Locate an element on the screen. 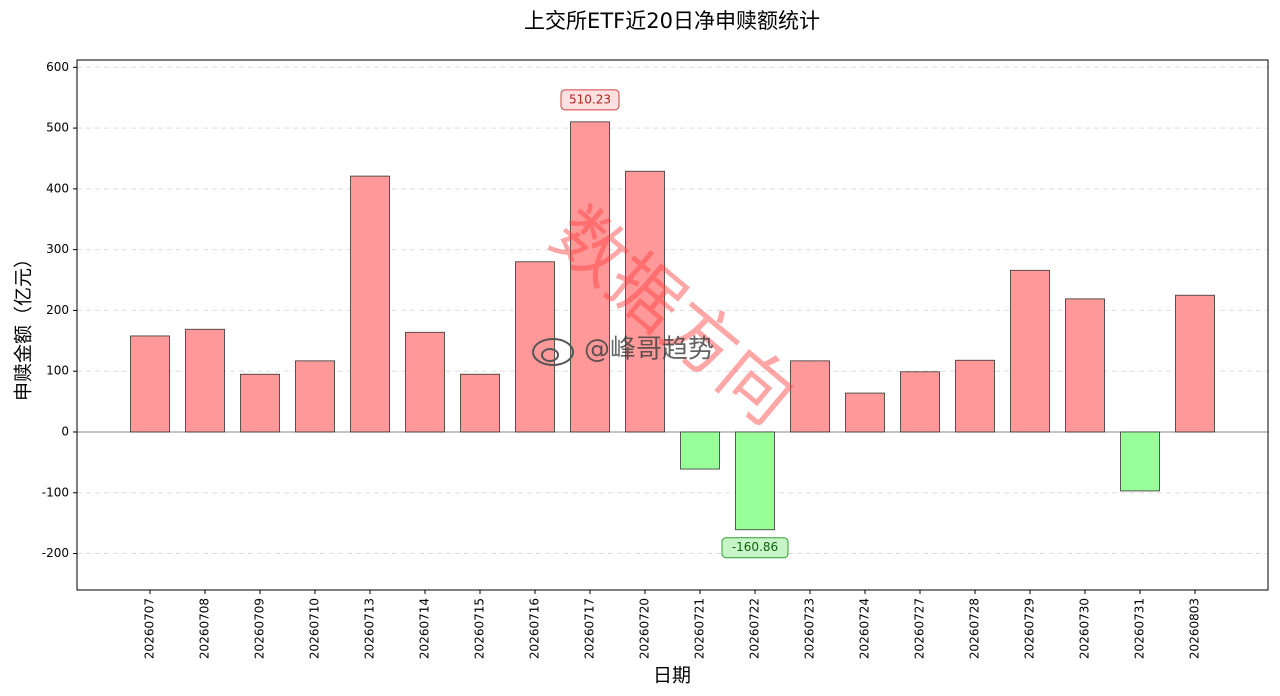 This screenshot has height=696, width=1280. x-tick-label: 20260727 is located at coordinates (920, 628).